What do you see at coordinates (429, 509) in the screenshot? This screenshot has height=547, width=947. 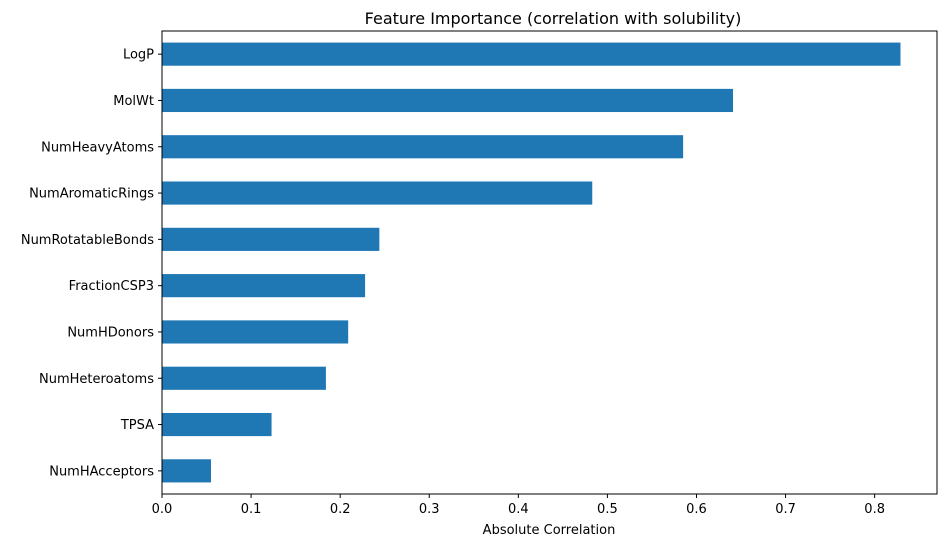 I see `x-tick-label: 0.3` at bounding box center [429, 509].